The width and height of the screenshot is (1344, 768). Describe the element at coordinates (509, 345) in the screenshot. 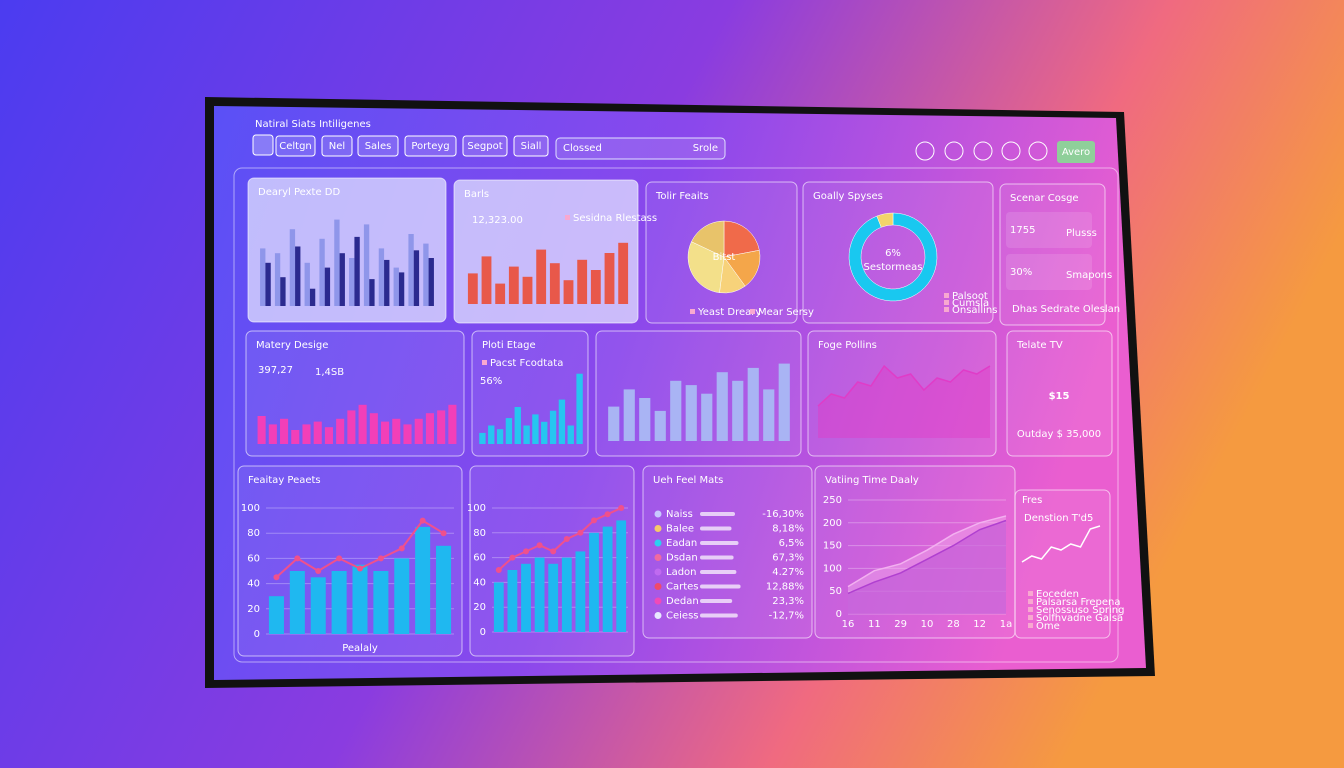

I see `panel-title: Ploti Etage` at that location.